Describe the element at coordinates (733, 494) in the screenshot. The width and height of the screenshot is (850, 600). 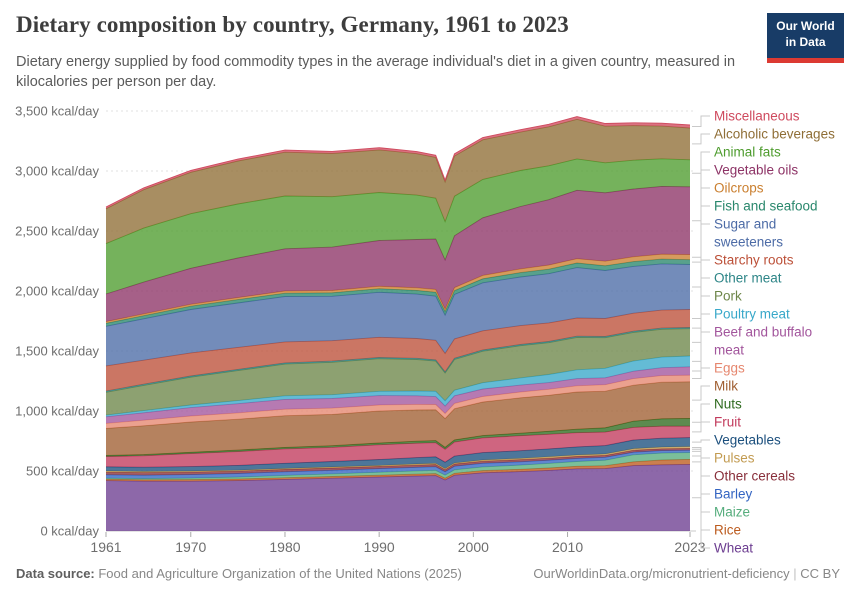
I see `legend-item-barley: Barley` at that location.